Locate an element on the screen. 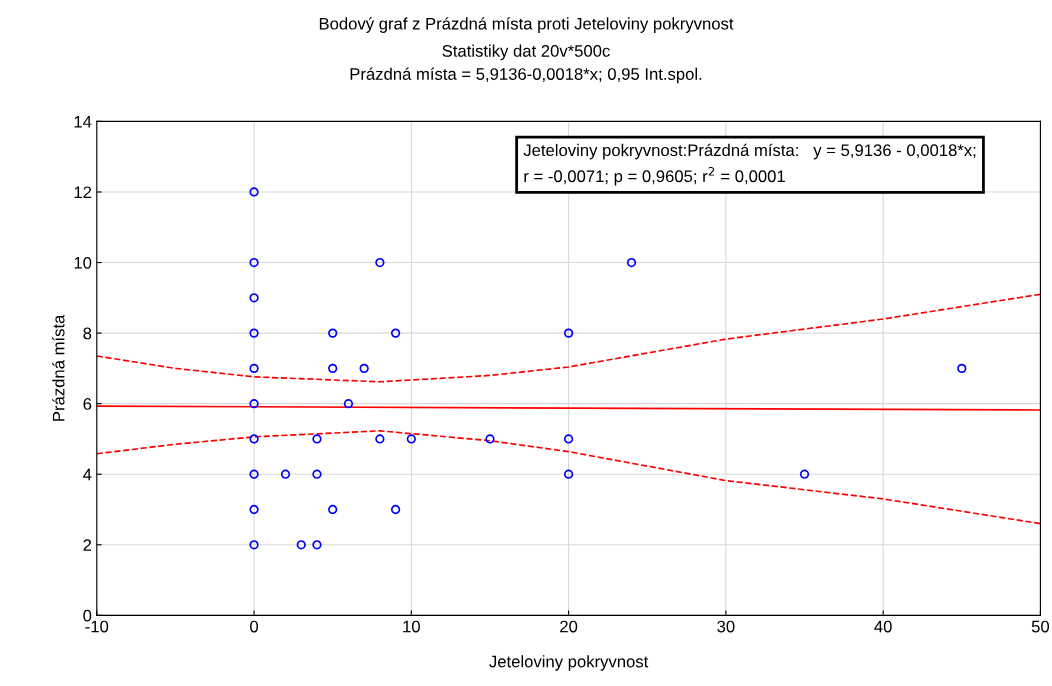  y-tick-label: 8 is located at coordinates (87, 333).